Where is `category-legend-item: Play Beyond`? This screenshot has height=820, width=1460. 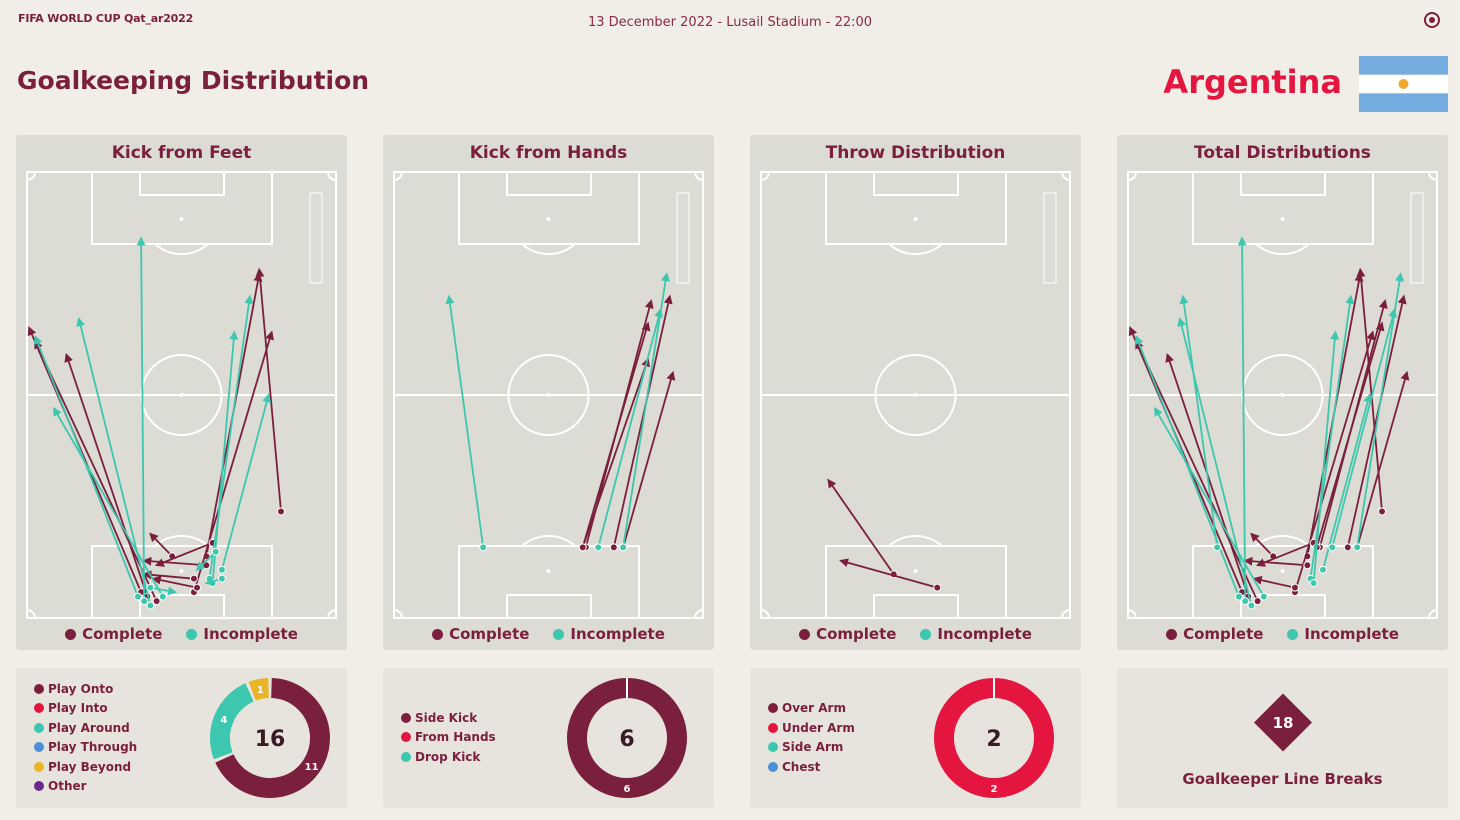
category-legend-item: Play Beyond is located at coordinates (85, 768).